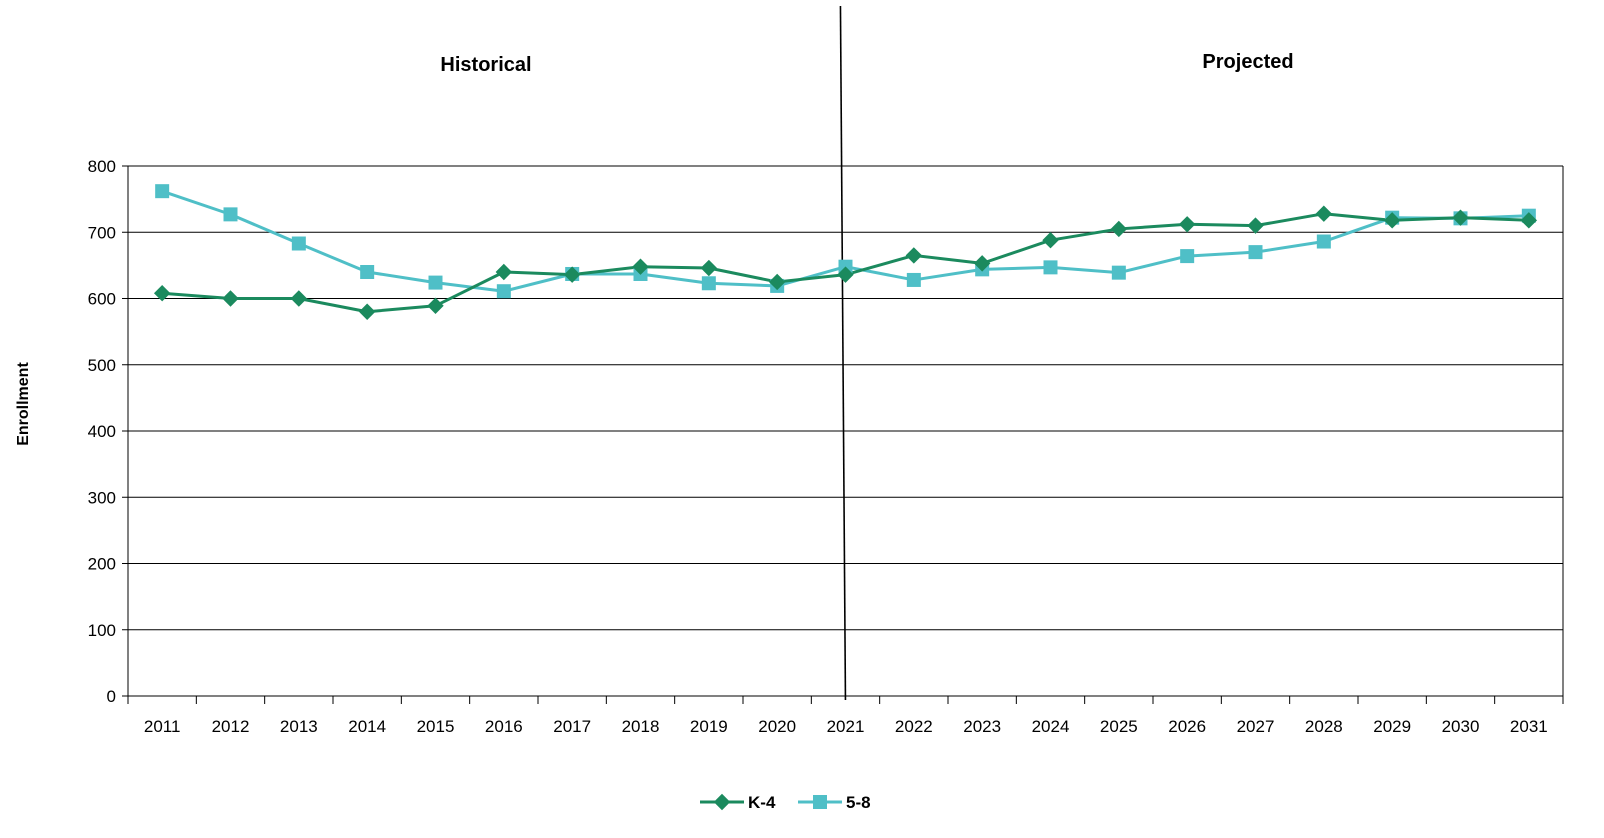 Image resolution: width=1604 pixels, height=838 pixels. I want to click on x-tick-label: 2024, so click(1051, 726).